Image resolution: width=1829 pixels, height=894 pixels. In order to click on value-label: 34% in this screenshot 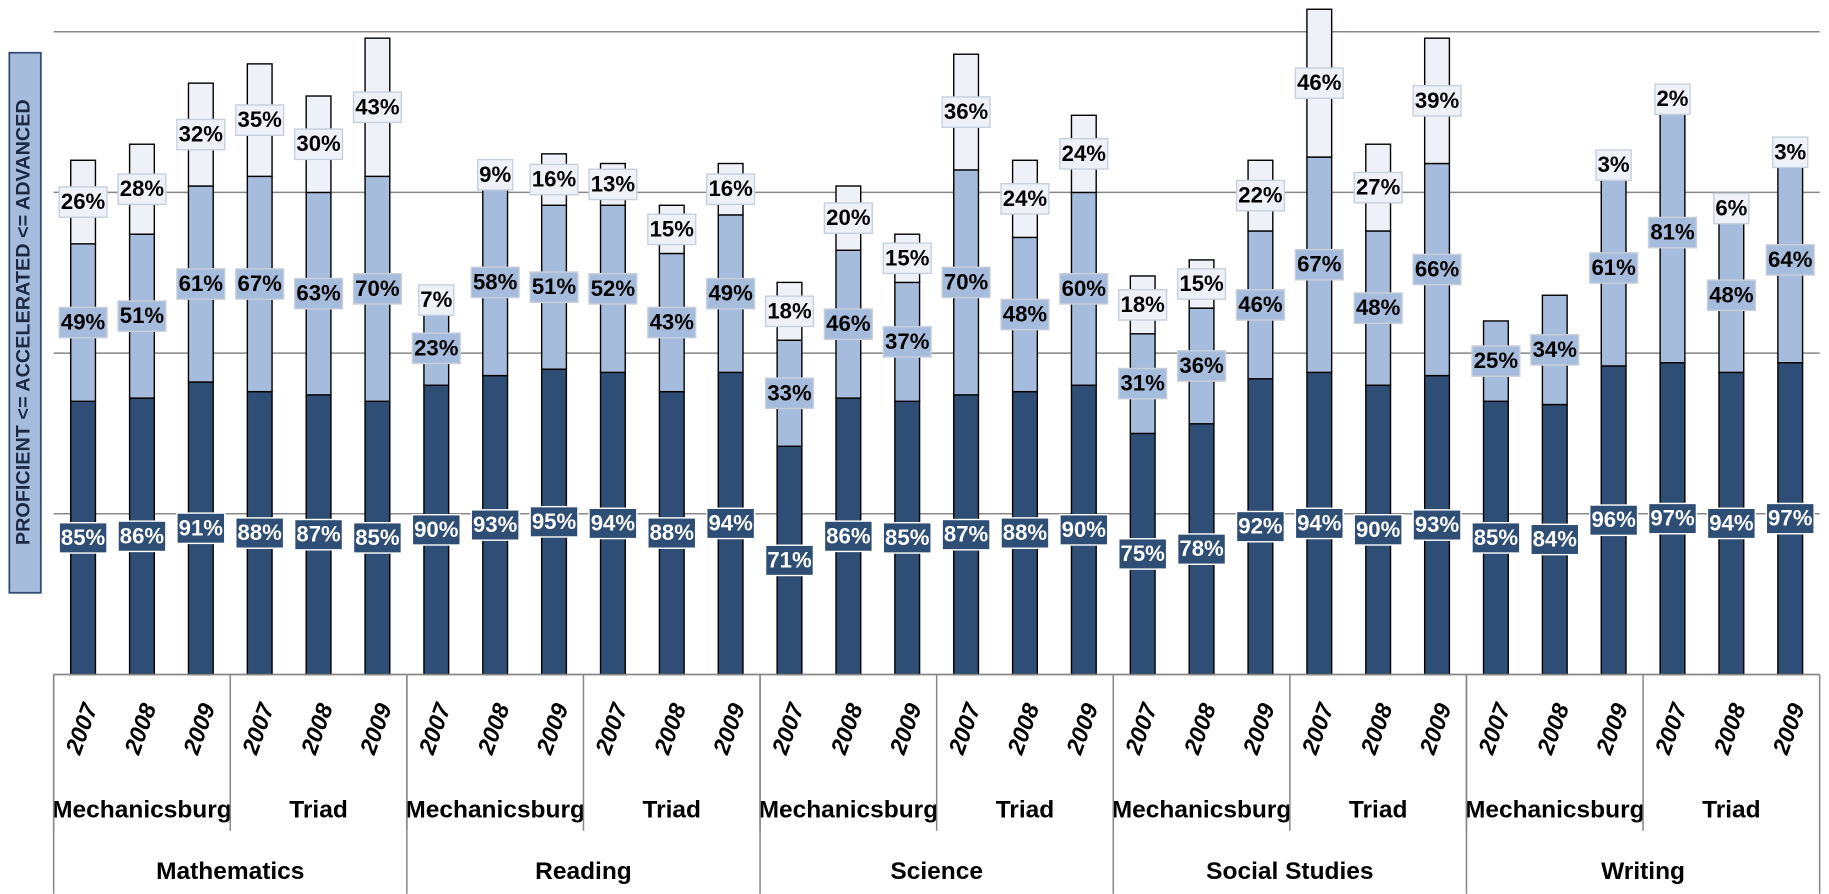, I will do `click(1555, 349)`.